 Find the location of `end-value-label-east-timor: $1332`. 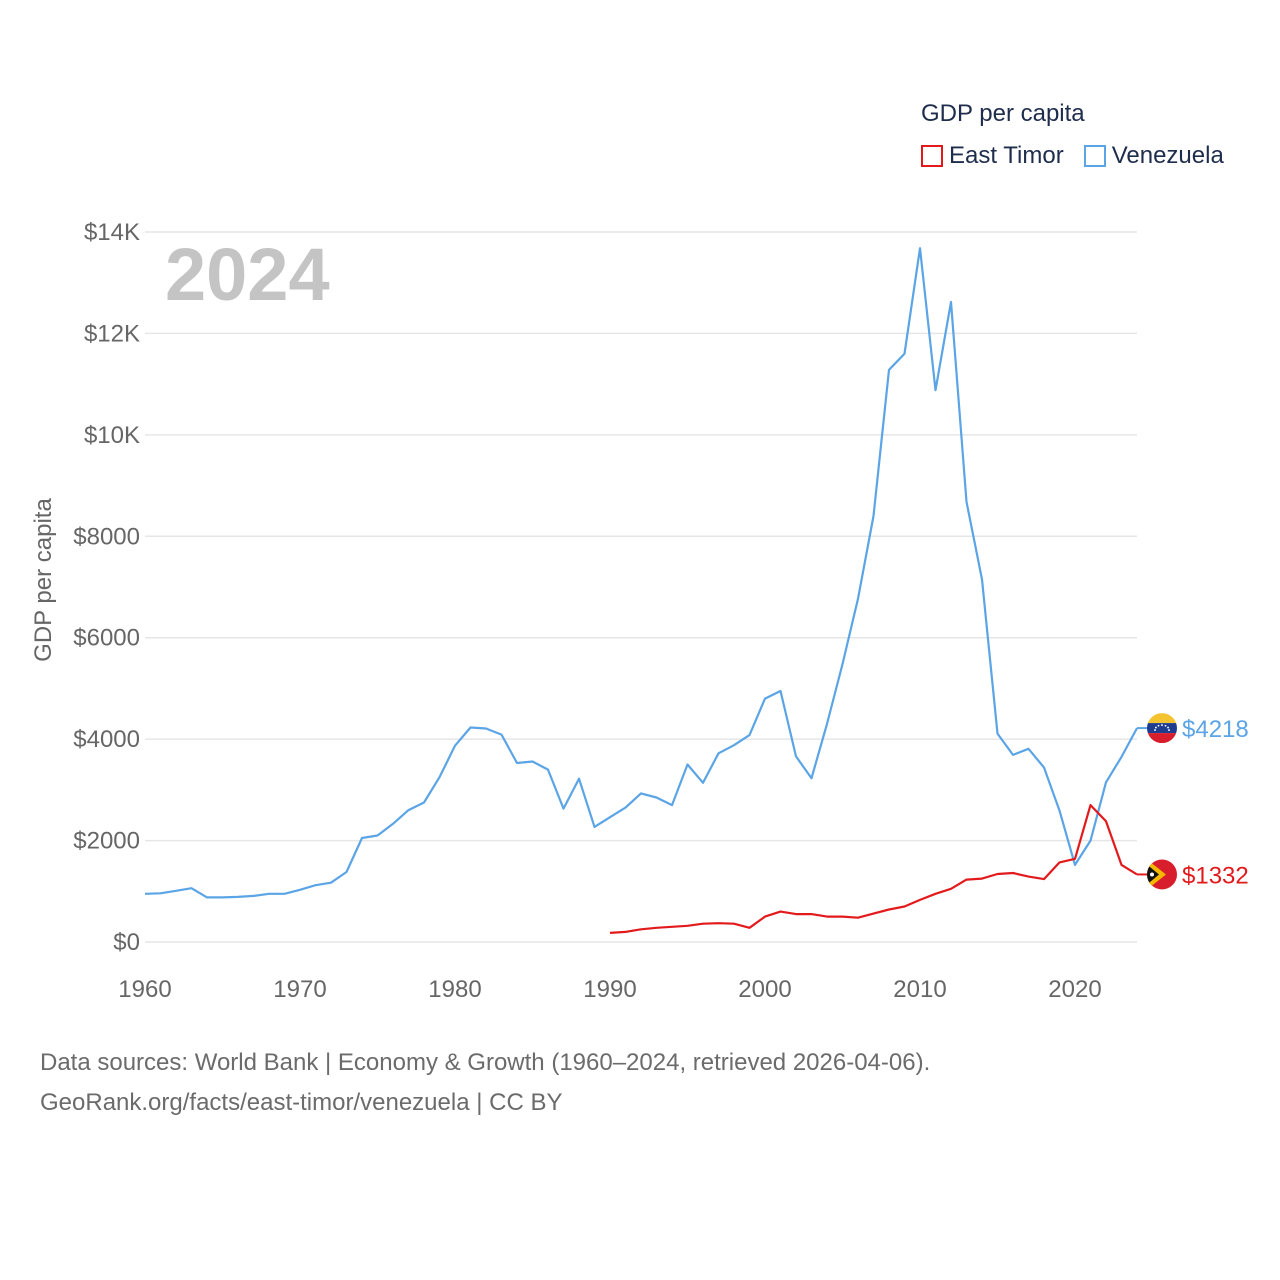

end-value-label-east-timor: $1332 is located at coordinates (1215, 875).